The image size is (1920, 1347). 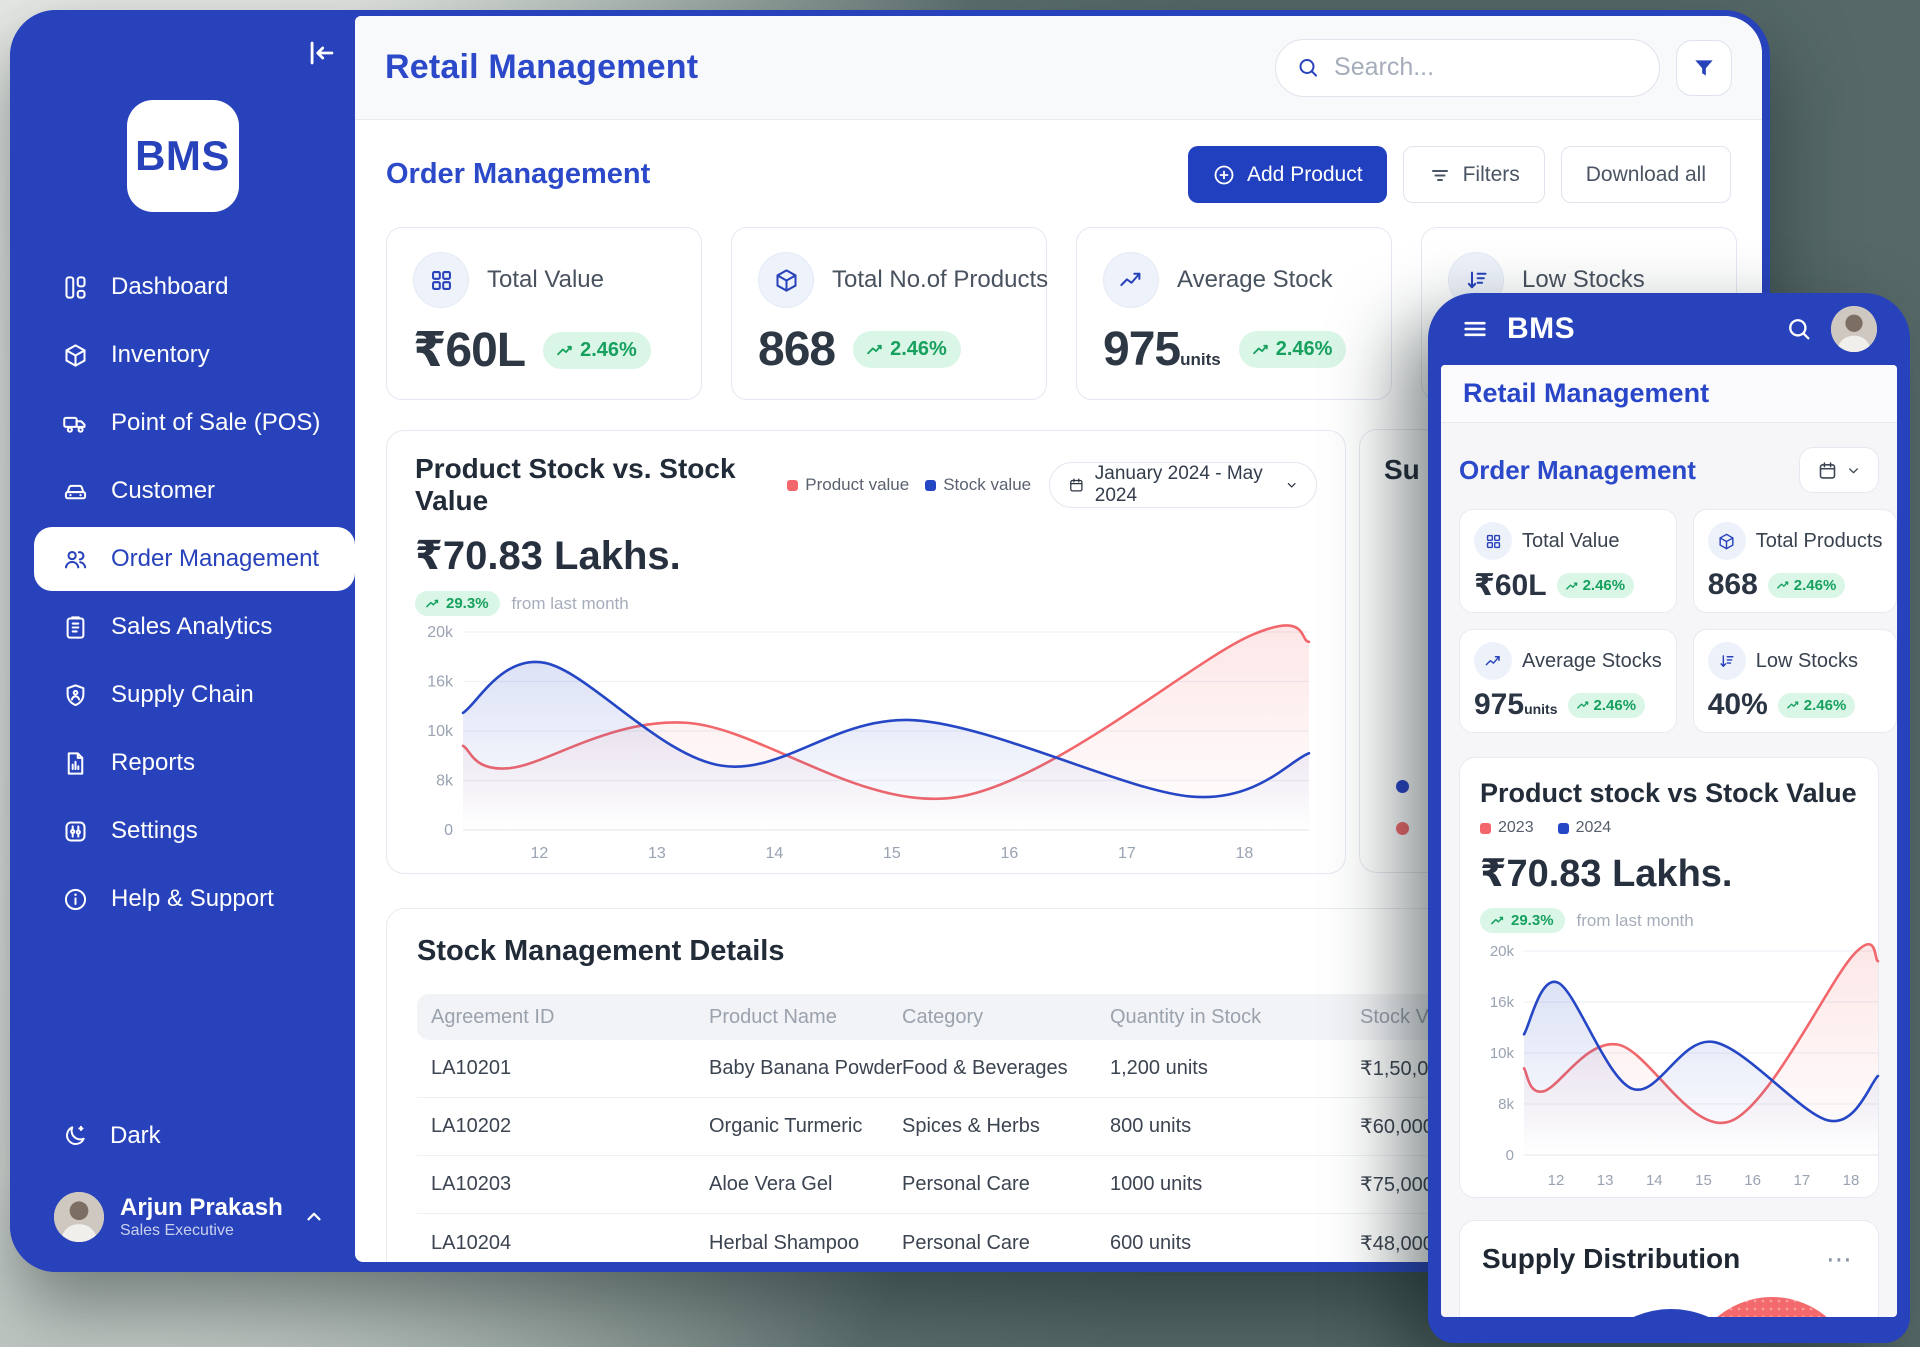 I want to click on stat-card-total-no-of-products: Total No.of Products 868 2.46%, so click(x=889, y=313).